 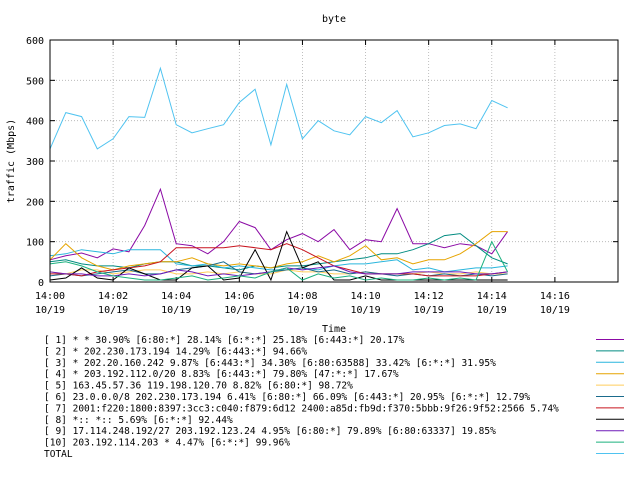 I want to click on y-tick-label: 600, so click(x=35, y=41).